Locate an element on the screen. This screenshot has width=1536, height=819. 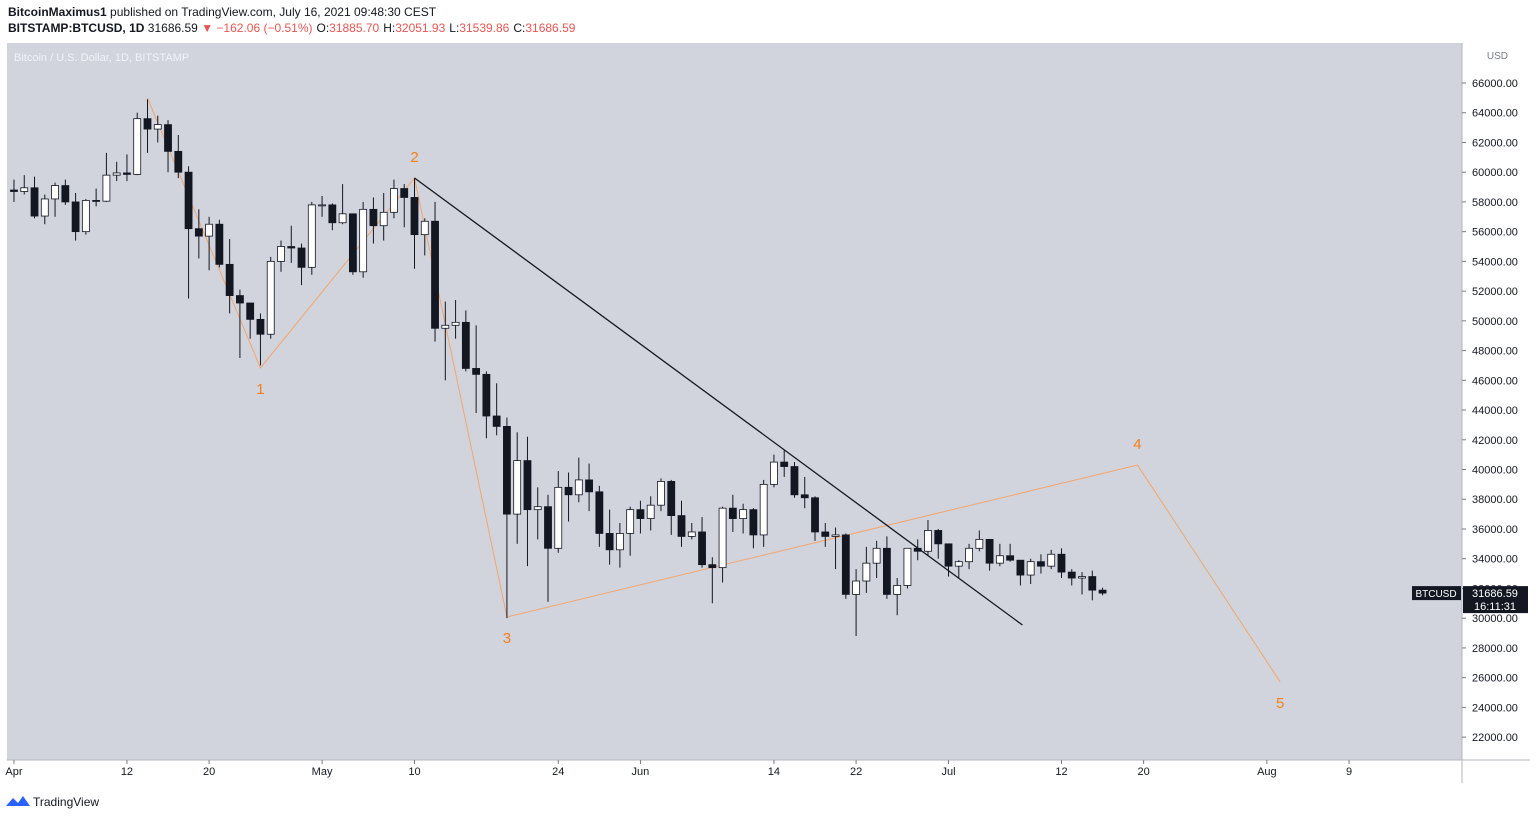
y-tick-label: 56000.00 is located at coordinates (1495, 233).